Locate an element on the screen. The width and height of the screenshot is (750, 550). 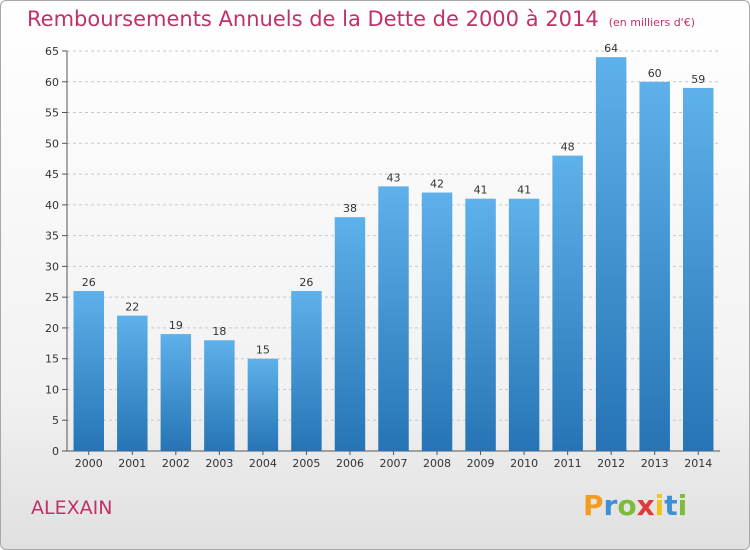
y-tick-label: 20 is located at coordinates (52, 328).